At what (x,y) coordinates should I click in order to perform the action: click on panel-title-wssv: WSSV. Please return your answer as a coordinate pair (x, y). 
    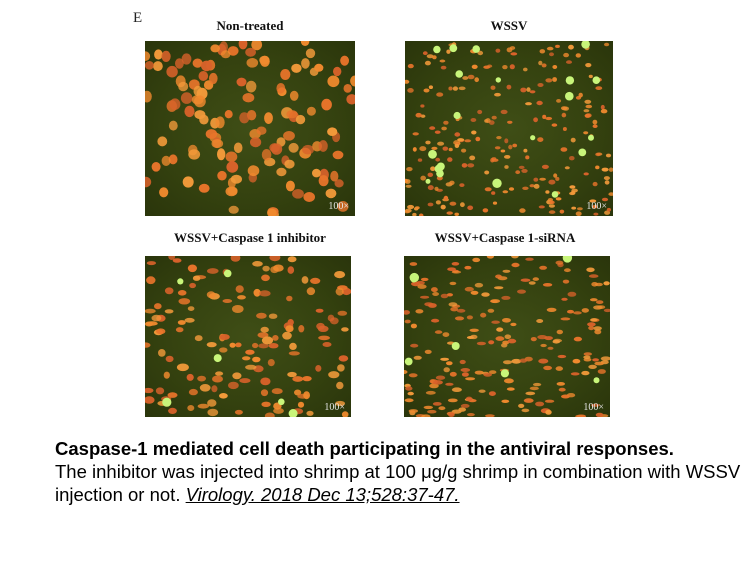
    Looking at the image, I should click on (509, 25).